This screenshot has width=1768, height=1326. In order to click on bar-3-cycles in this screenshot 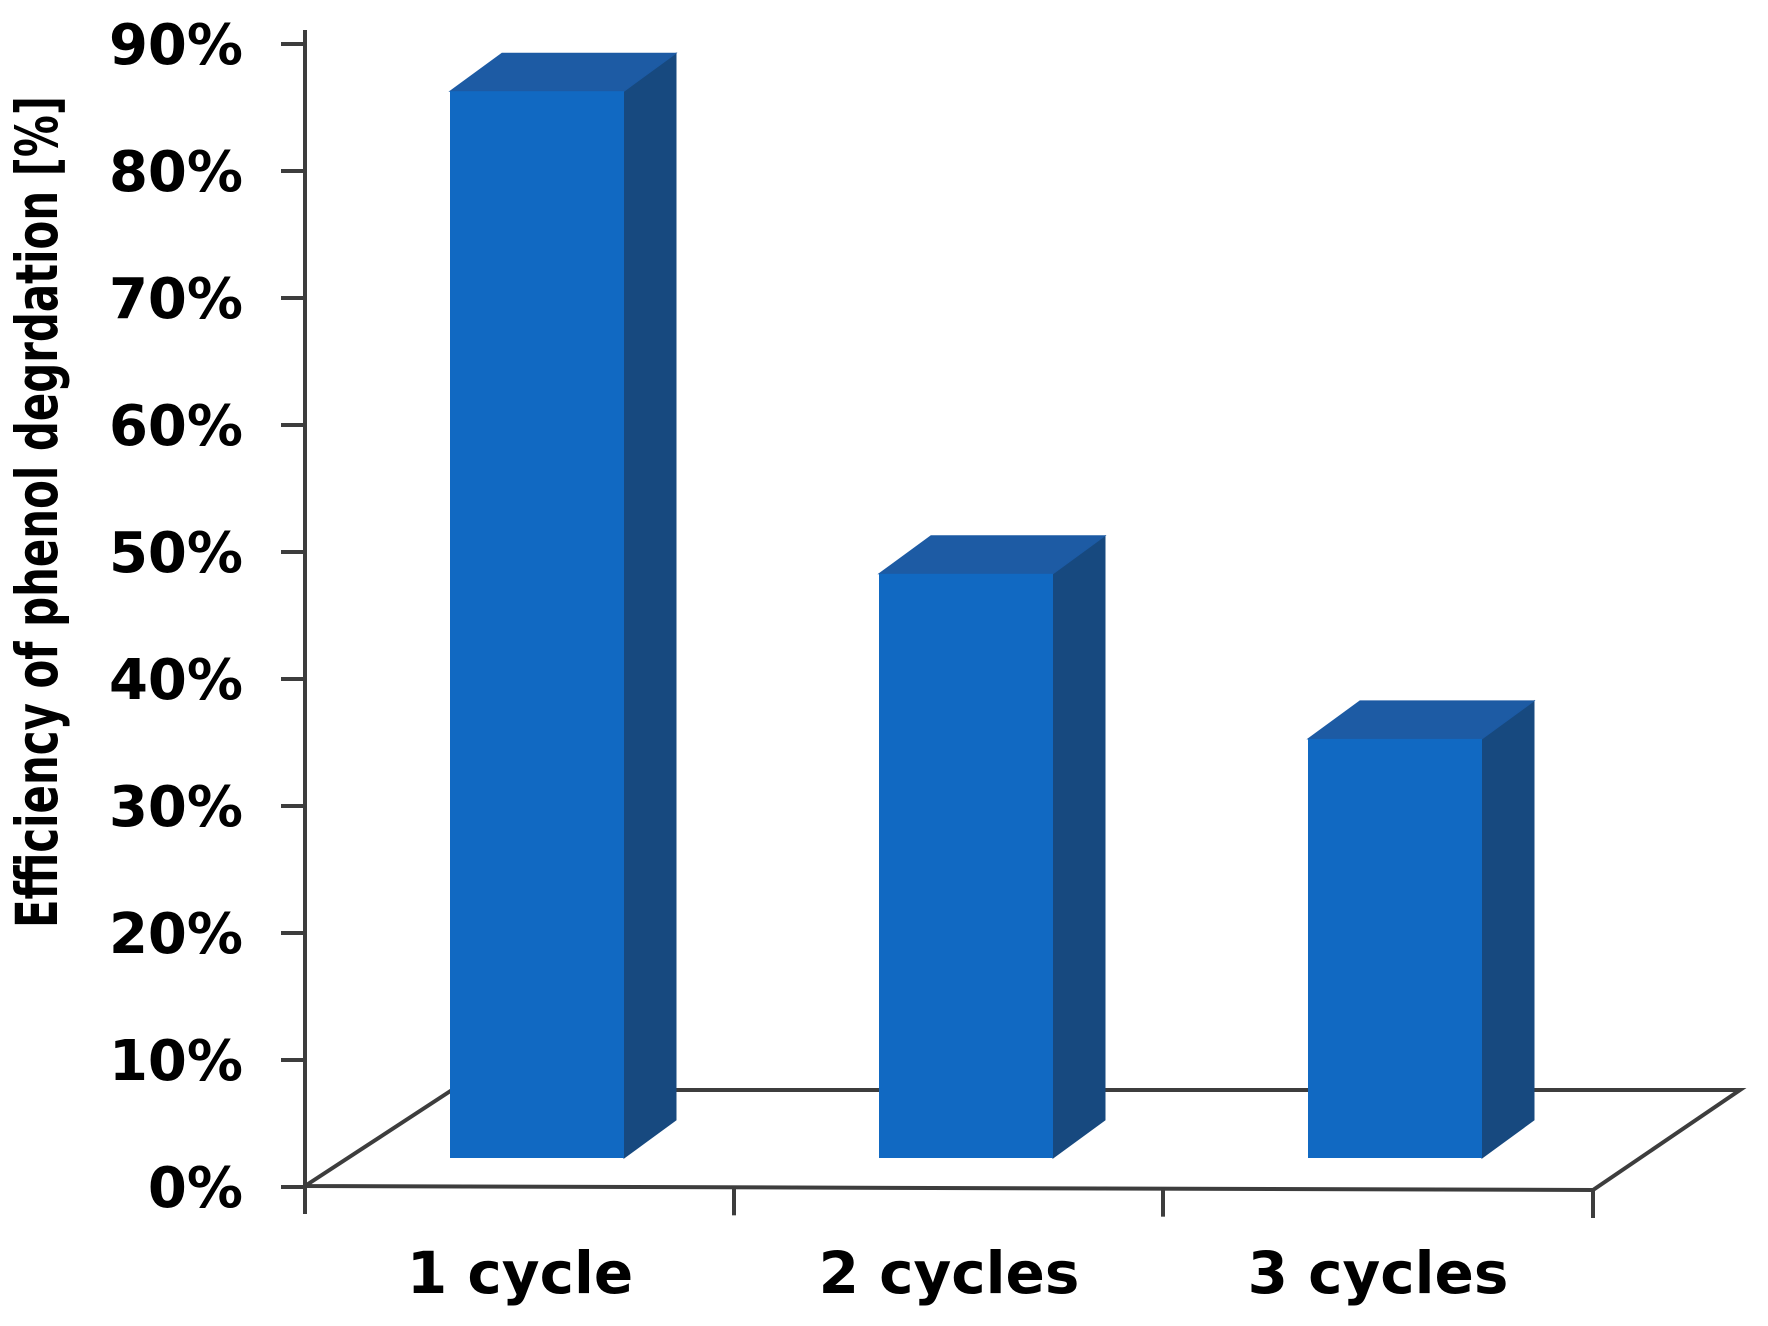, I will do `click(1421, 929)`.